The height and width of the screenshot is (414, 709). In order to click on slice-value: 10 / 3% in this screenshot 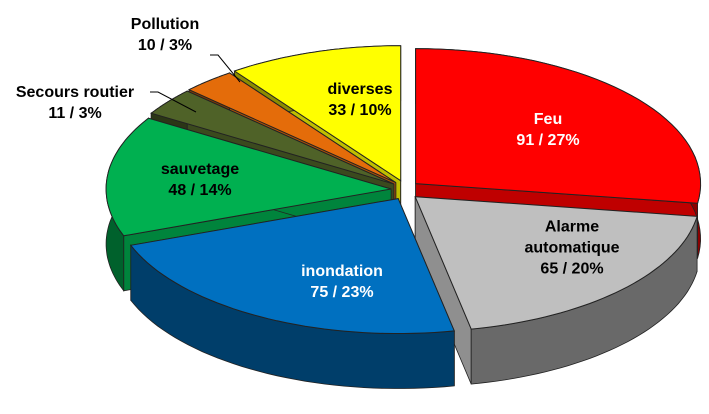, I will do `click(165, 45)`.